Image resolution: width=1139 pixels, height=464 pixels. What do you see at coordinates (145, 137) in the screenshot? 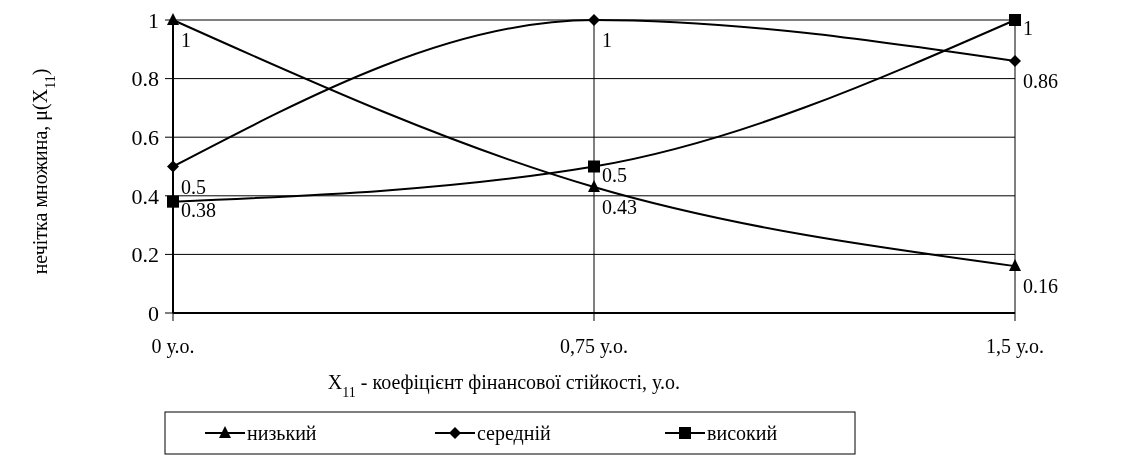
I see `y-tick-label: 0.6` at bounding box center [145, 137].